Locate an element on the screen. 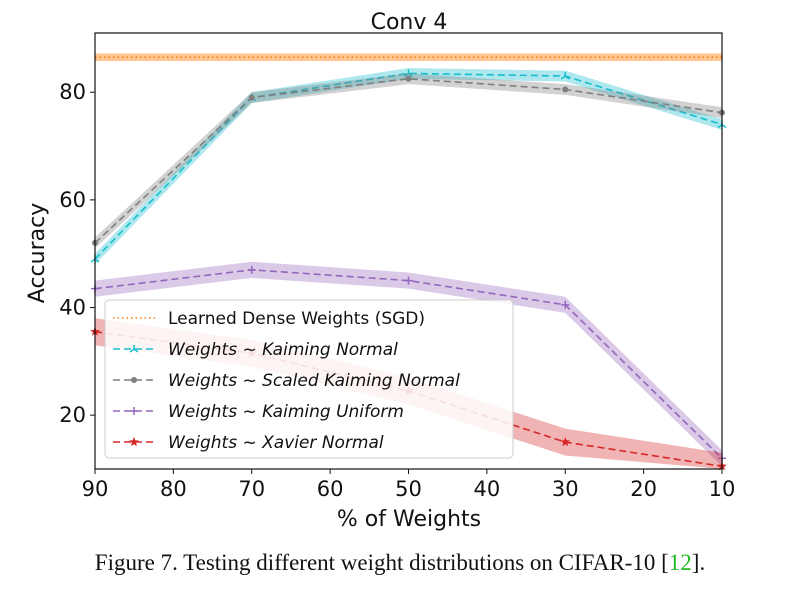 The width and height of the screenshot is (800, 594). x-tick-label: 80 is located at coordinates (173, 489).